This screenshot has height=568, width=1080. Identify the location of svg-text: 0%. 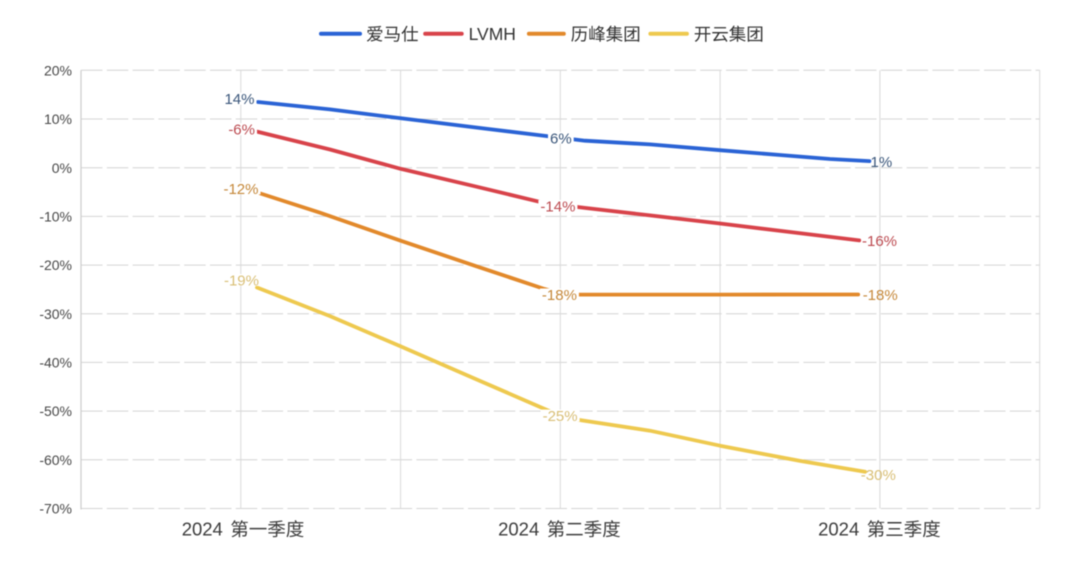
(62, 168).